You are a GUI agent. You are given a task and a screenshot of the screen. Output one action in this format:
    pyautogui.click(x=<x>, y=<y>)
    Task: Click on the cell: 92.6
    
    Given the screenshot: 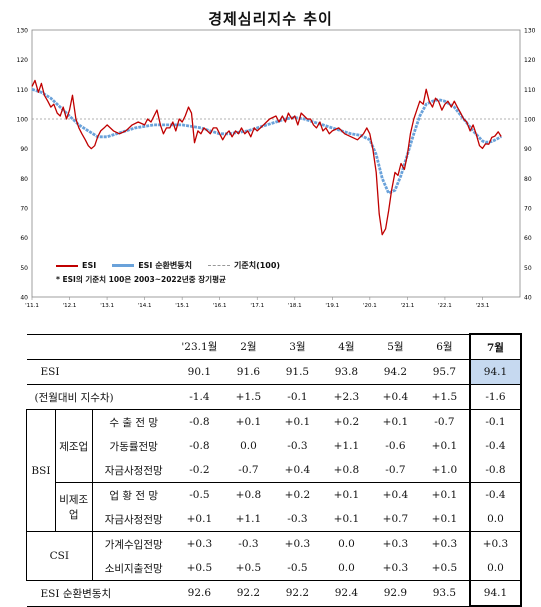 What is the action you would take?
    pyautogui.click(x=199, y=593)
    